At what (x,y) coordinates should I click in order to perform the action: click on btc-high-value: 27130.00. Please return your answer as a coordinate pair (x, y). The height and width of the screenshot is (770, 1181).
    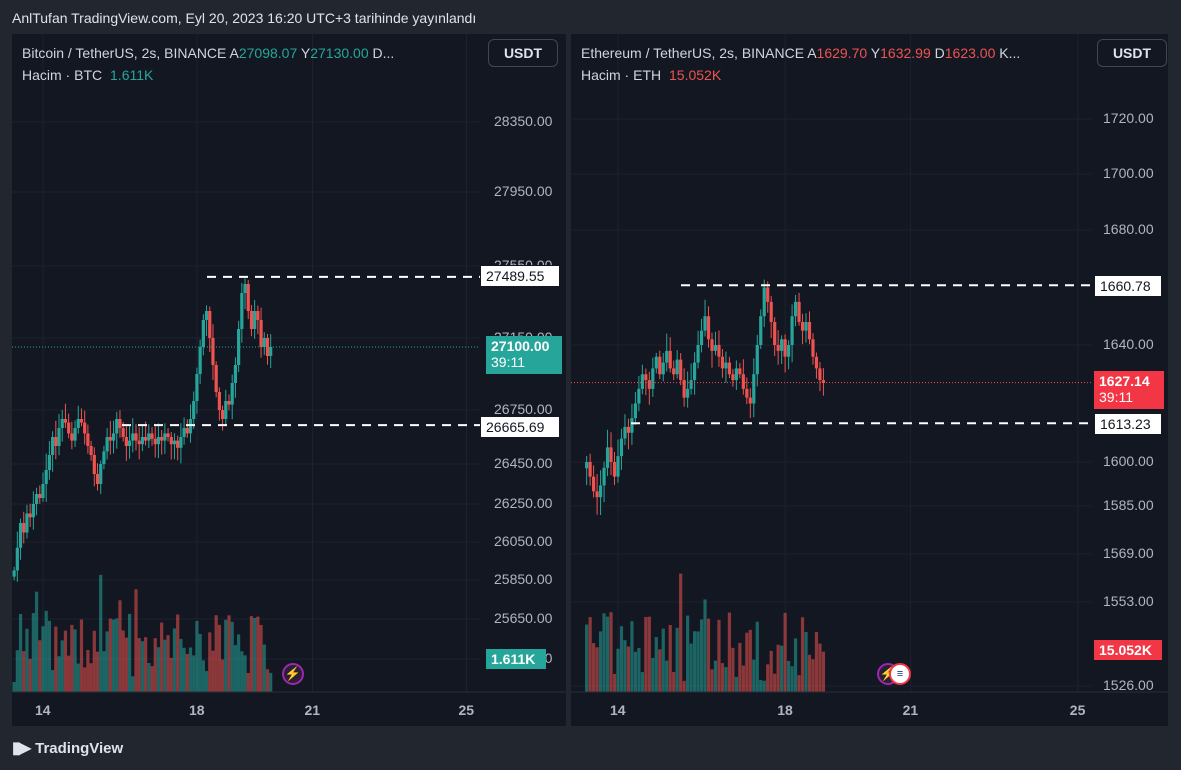
    Looking at the image, I should click on (339, 53).